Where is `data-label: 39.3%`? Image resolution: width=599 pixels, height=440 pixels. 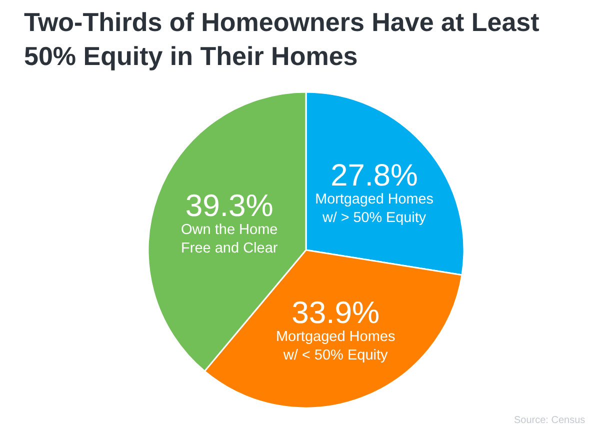 data-label: 39.3% is located at coordinates (229, 205).